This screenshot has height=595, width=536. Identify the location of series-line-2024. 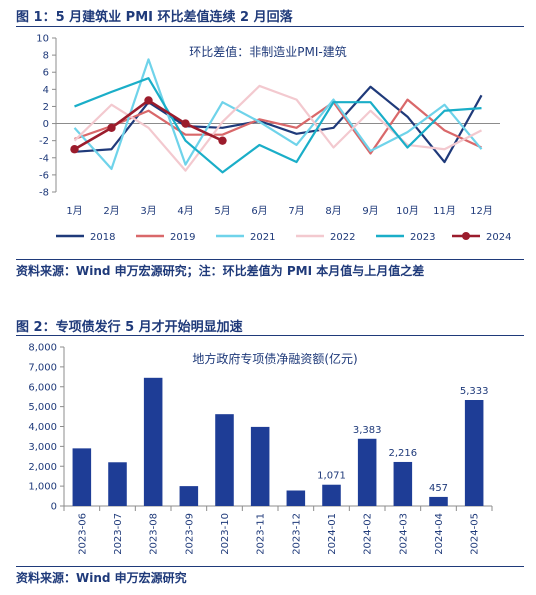
(148, 125).